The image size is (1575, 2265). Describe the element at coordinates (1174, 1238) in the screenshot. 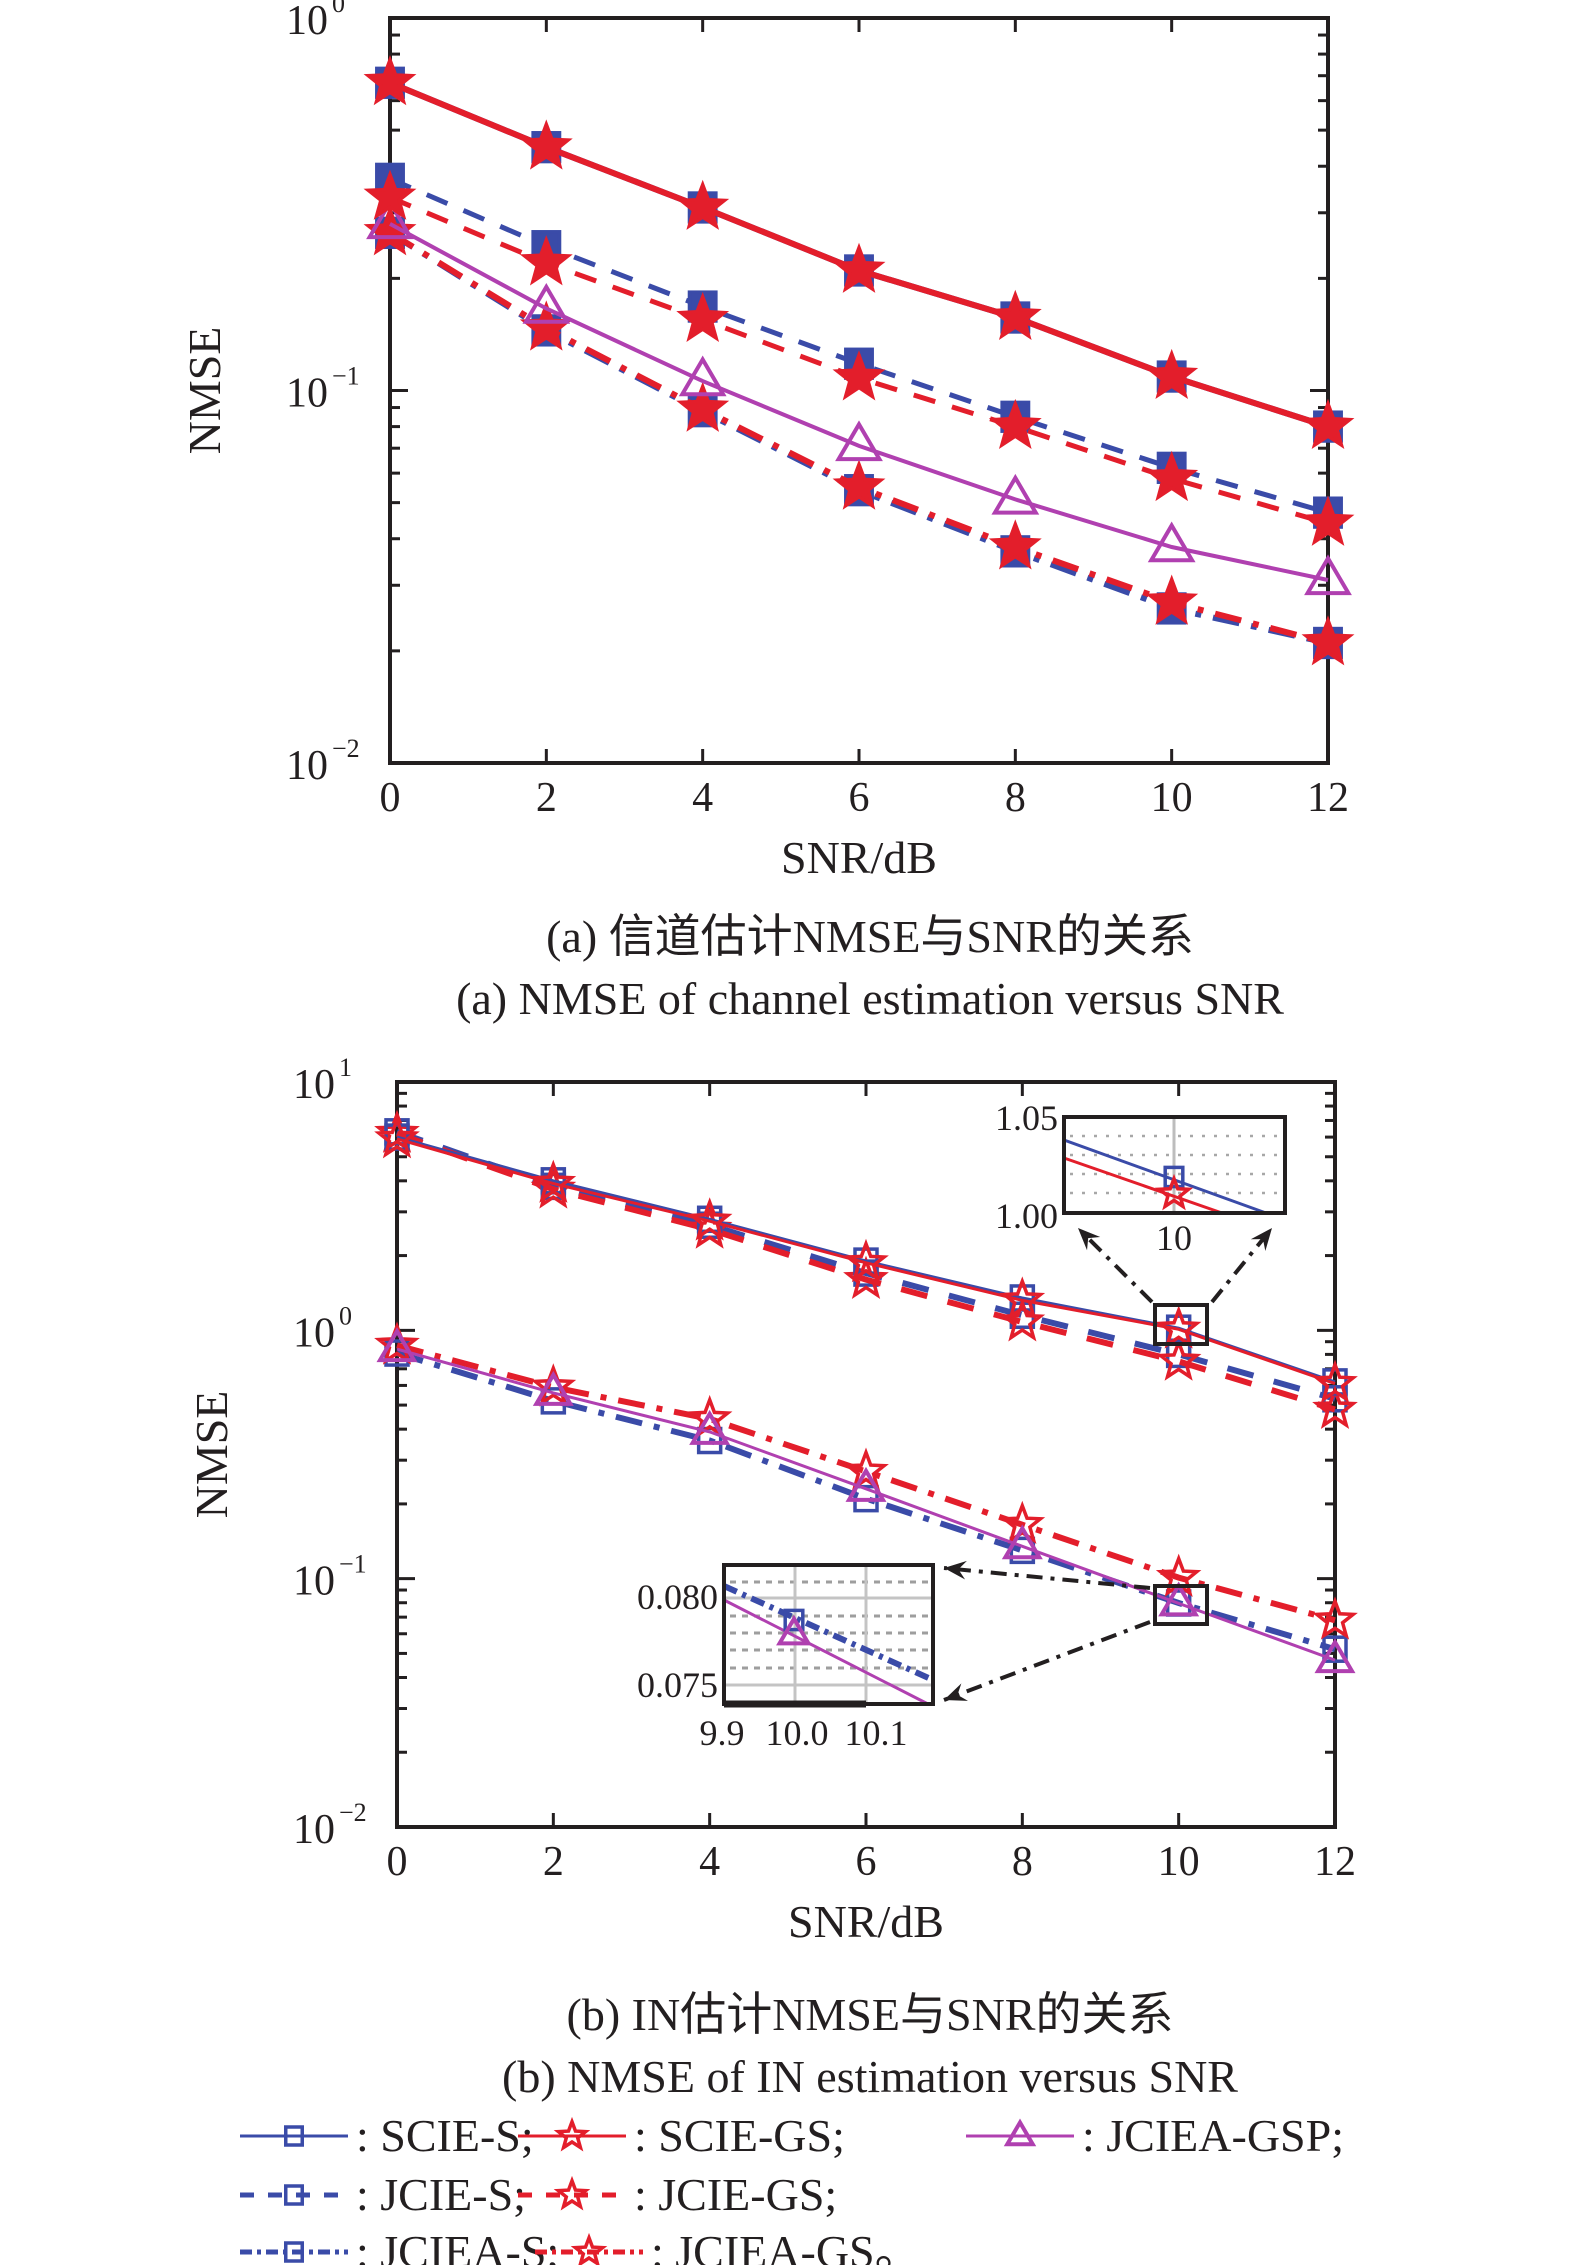

I see `inset-x-tick-label: 10` at that location.